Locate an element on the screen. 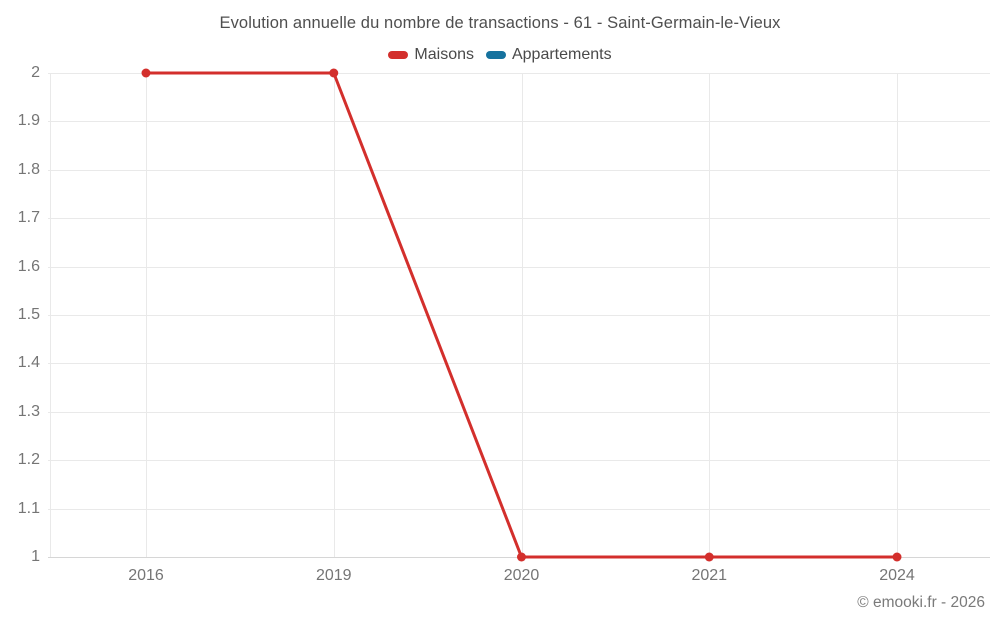  legend-label-appartements: Appartements is located at coordinates (561, 54).